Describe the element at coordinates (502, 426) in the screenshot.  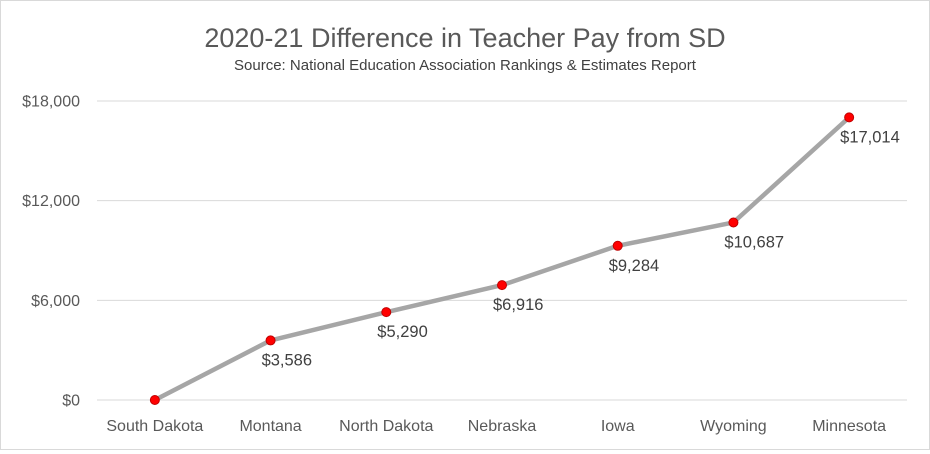
I see `x-tick-label-nebraska: Nebraska` at that location.